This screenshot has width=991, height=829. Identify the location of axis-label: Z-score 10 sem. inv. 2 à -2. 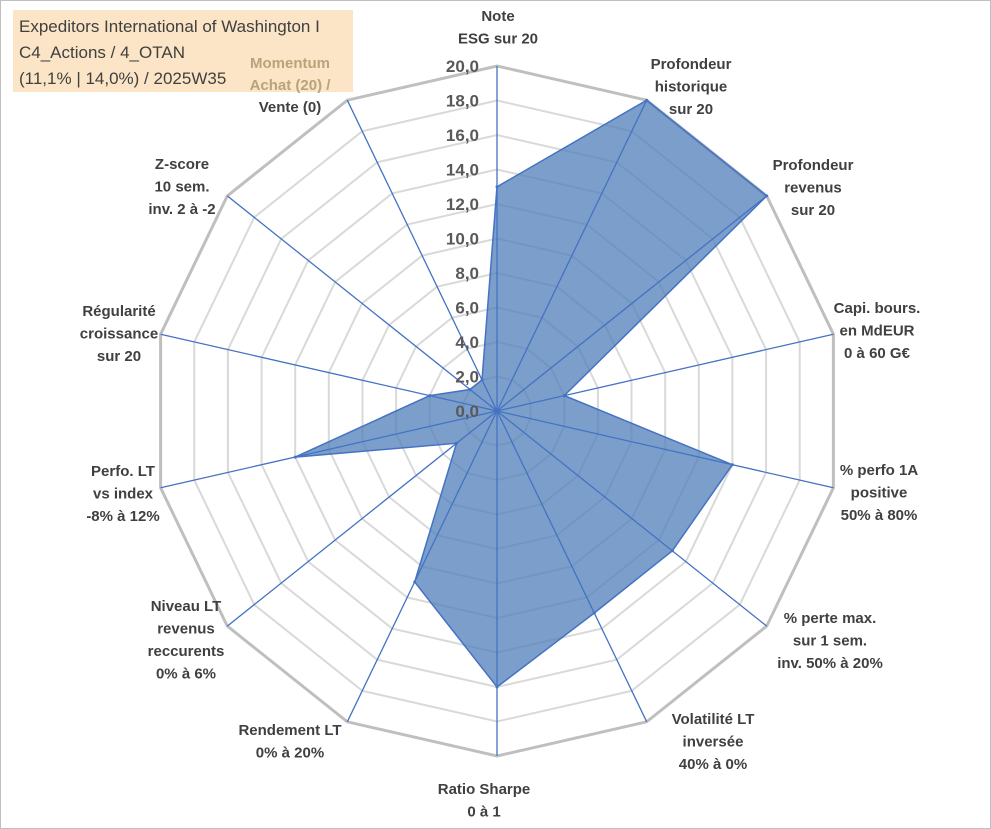
(181, 187).